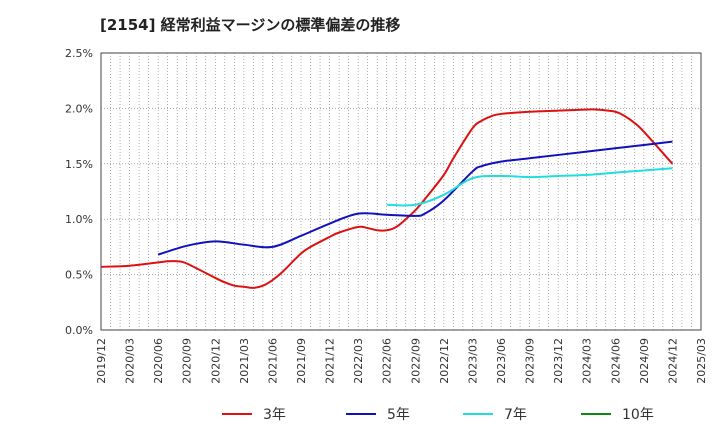 This screenshot has height=440, width=720. Describe the element at coordinates (79, 275) in the screenshot. I see `y-tick-label: 0.5%` at that location.